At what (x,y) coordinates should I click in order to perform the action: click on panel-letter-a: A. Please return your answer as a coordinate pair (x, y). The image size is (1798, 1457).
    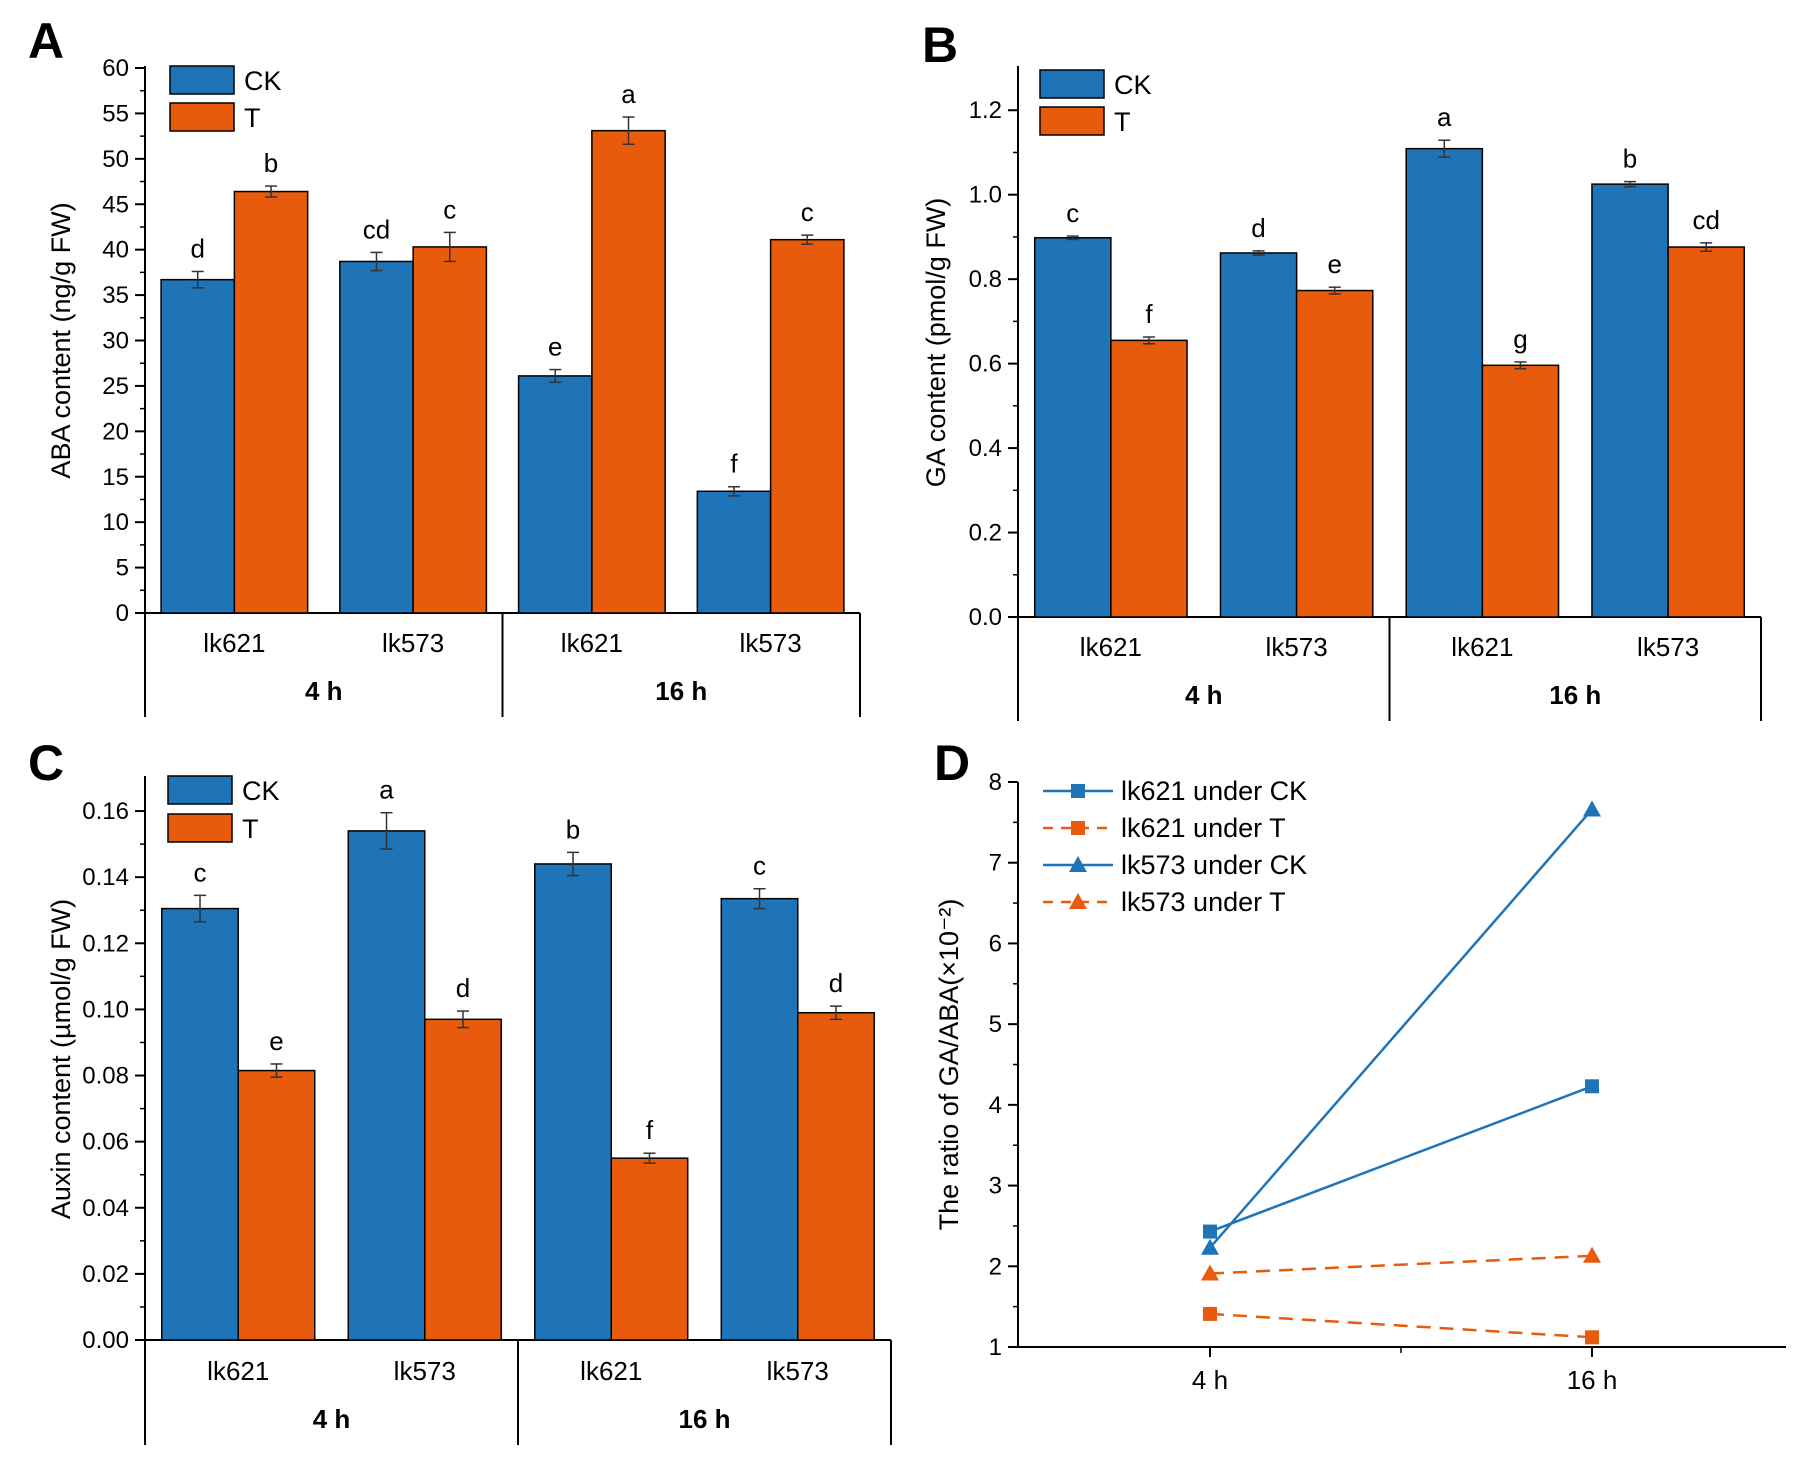
    Looking at the image, I should click on (46, 41).